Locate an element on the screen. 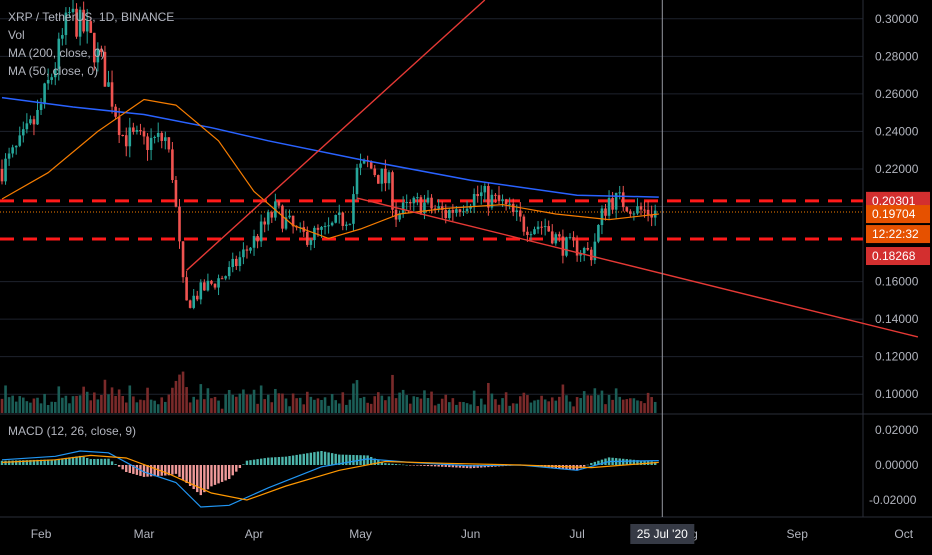 This screenshot has width=932, height=555. price-tick-label: 0.30000 is located at coordinates (897, 19).